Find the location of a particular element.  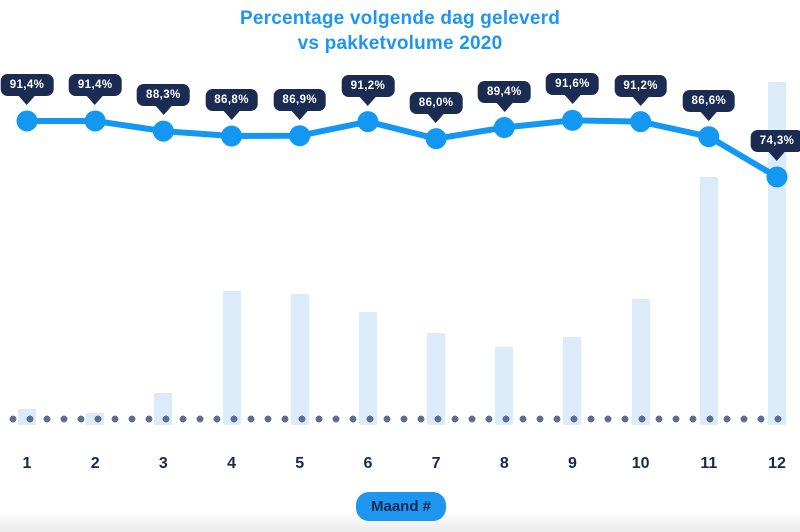

value-tooltip-month-5: 86,9% is located at coordinates (300, 99).